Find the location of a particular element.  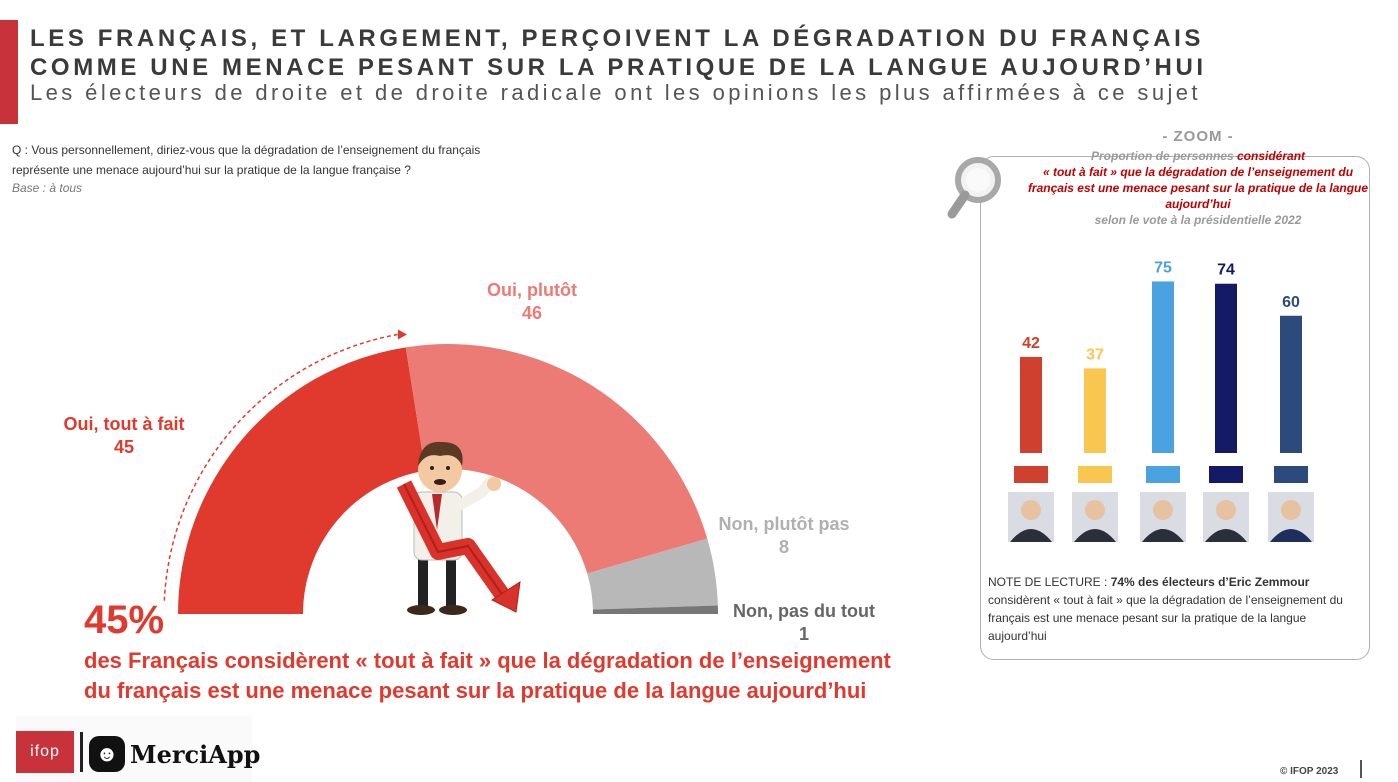

candidate-portrait-pecresse is located at coordinates (1163, 517).